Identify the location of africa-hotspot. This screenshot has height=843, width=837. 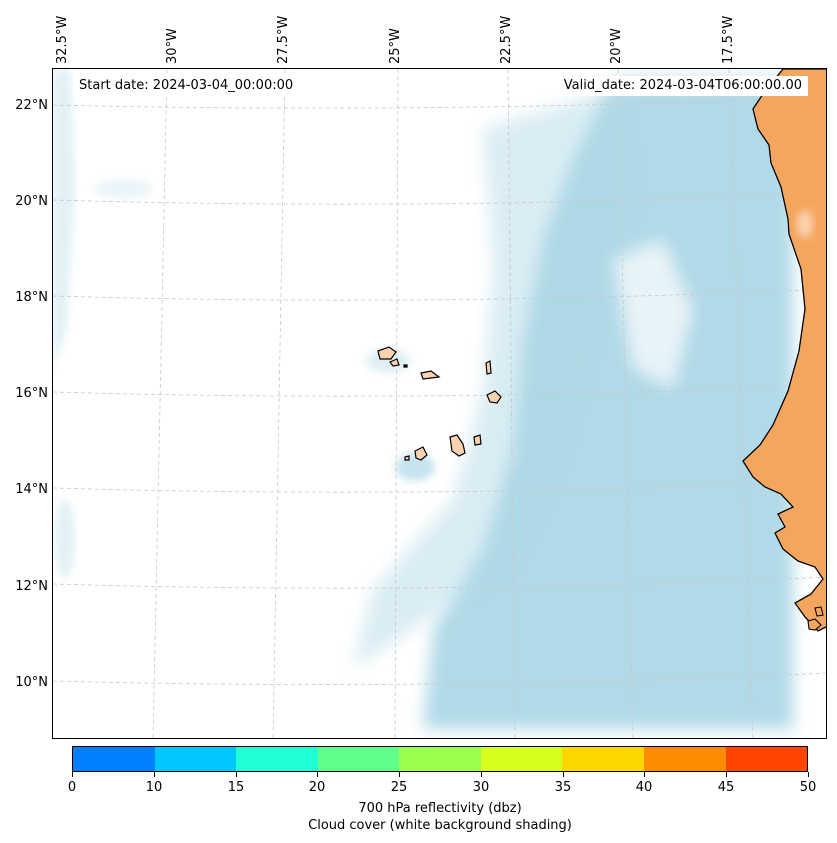
(805, 224).